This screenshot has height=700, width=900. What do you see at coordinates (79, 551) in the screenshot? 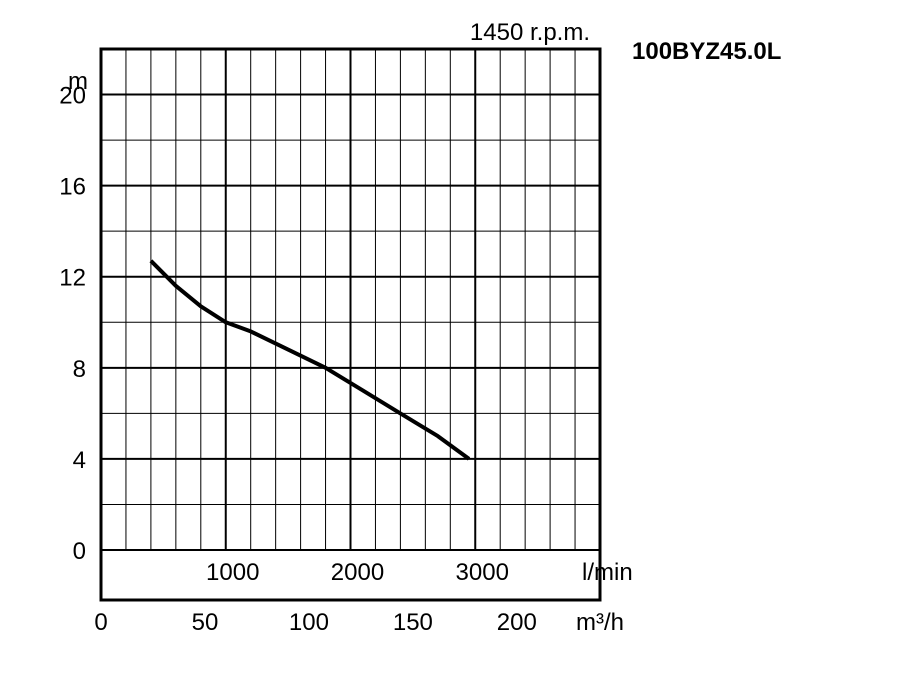
I see `y-tick-label: 0` at bounding box center [79, 551].